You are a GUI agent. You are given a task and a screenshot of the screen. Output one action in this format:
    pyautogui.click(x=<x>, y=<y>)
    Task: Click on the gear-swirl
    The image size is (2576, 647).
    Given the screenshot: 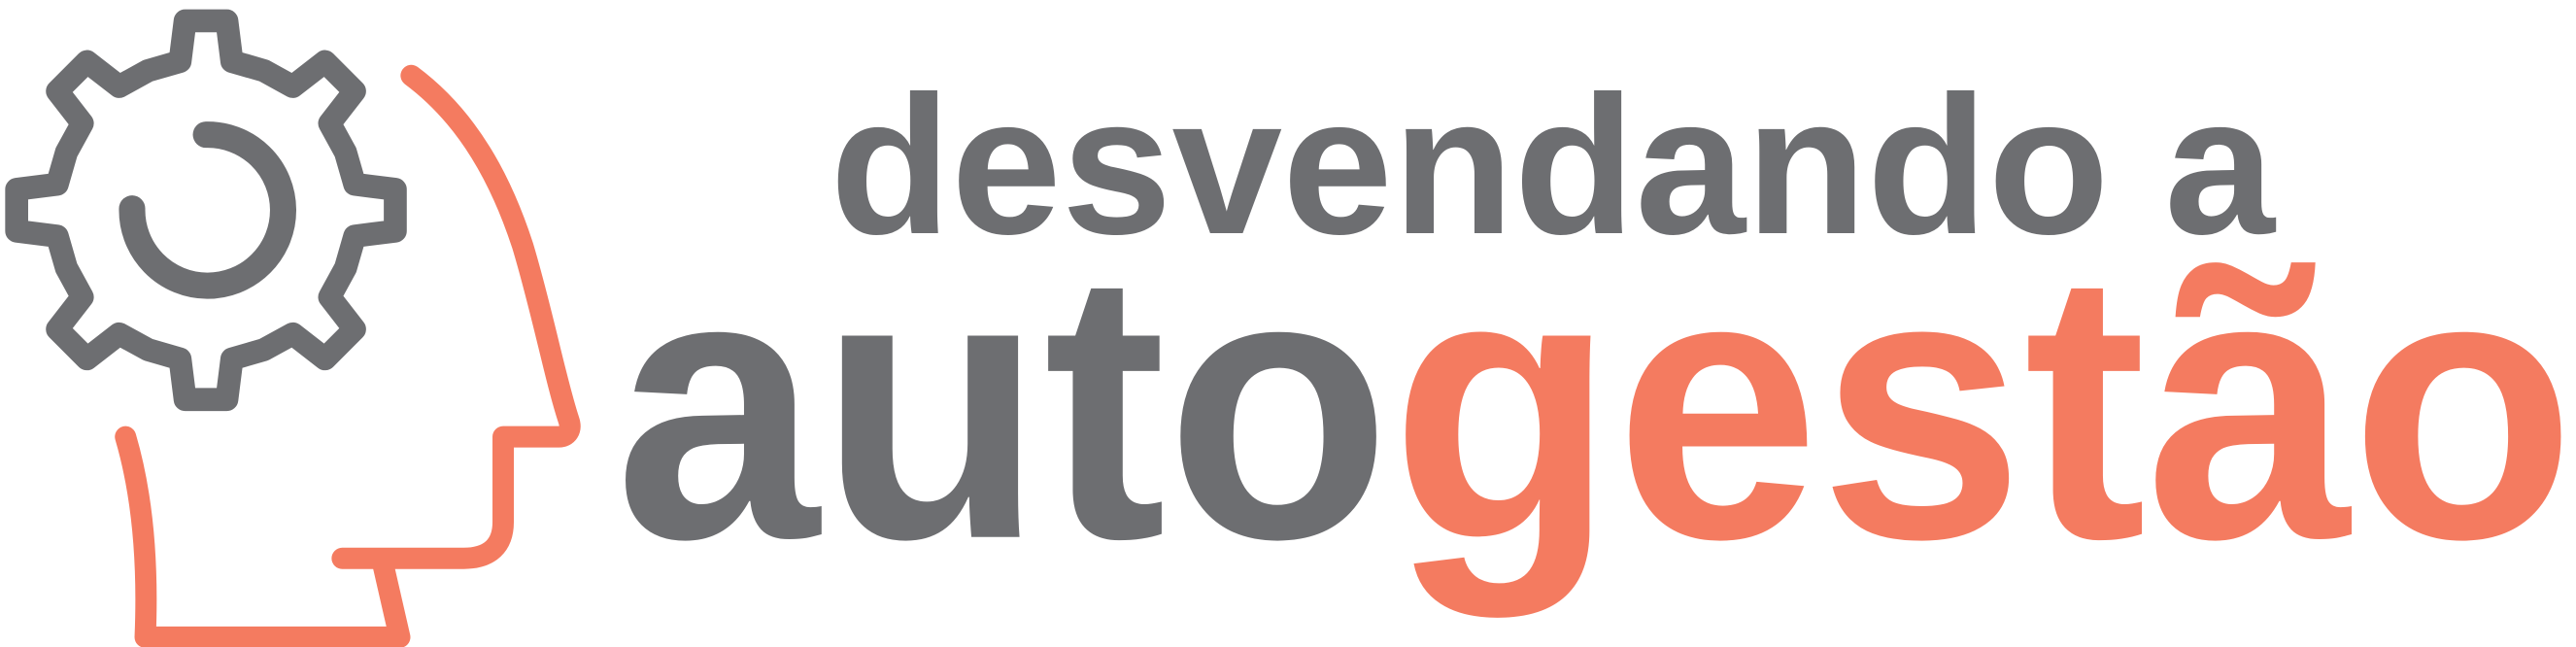 What is the action you would take?
    pyautogui.click(x=207, y=210)
    